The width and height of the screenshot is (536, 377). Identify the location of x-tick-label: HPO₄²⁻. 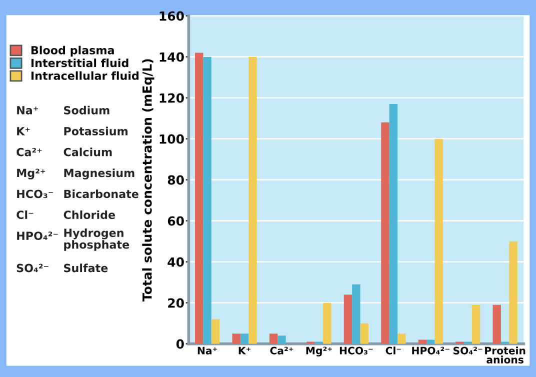
(431, 350).